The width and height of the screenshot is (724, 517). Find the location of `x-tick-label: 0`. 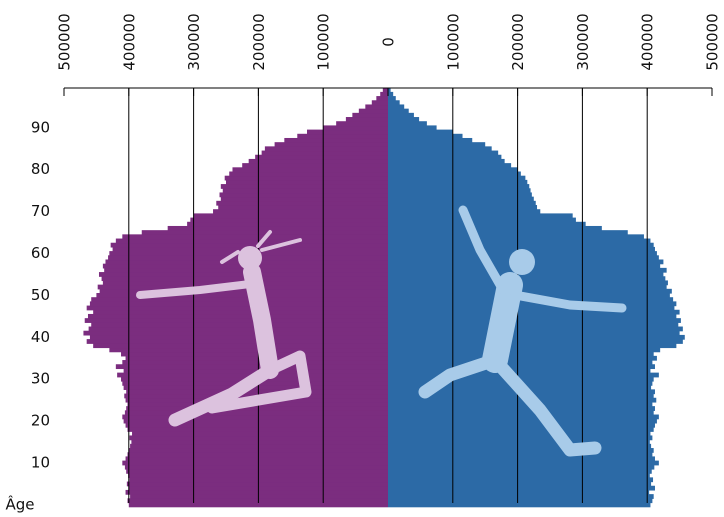

x-tick-label: 0 is located at coordinates (389, 42).